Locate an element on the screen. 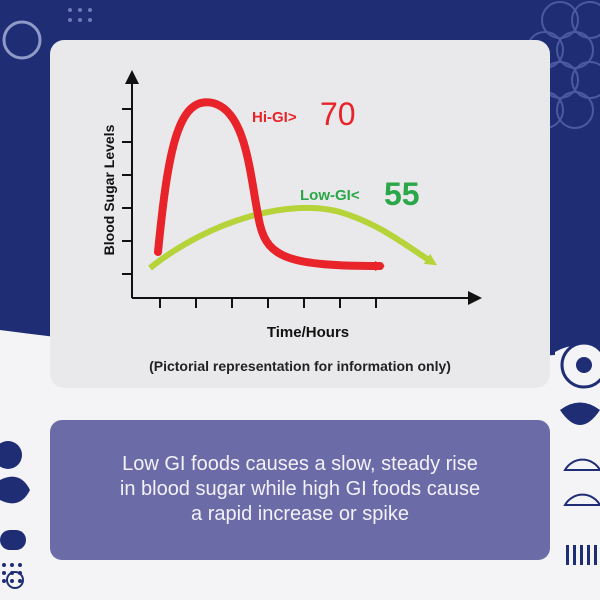 This screenshot has width=600, height=600. x-axis-arrow is located at coordinates (475, 298).